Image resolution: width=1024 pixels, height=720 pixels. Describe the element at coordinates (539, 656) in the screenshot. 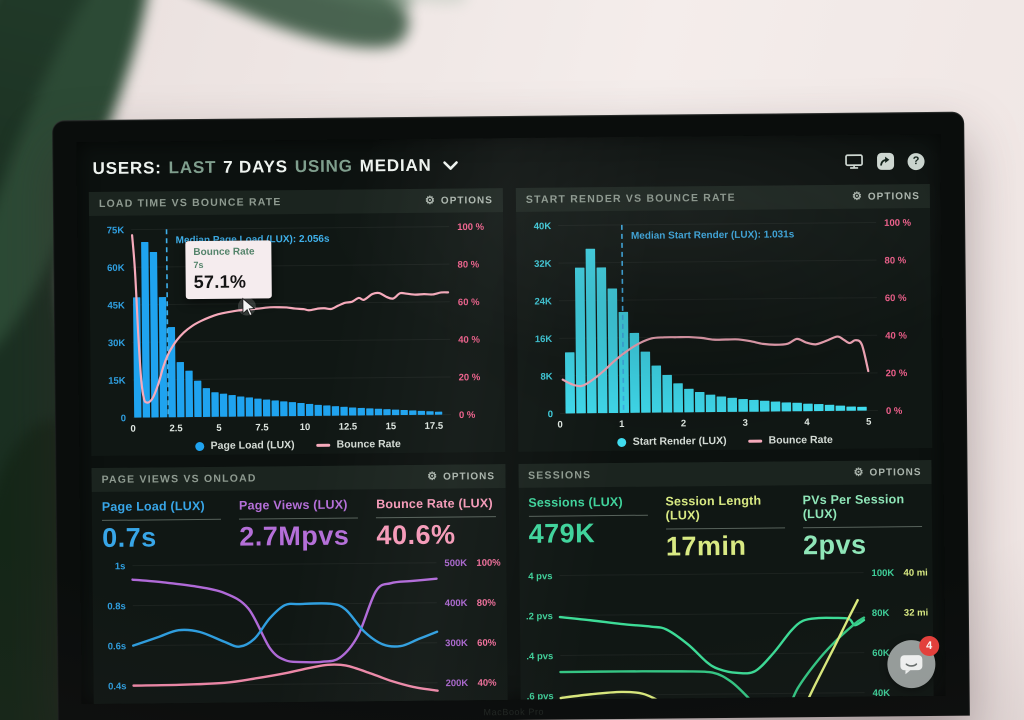

I see `svg-text: 2.4 pvs` at that location.